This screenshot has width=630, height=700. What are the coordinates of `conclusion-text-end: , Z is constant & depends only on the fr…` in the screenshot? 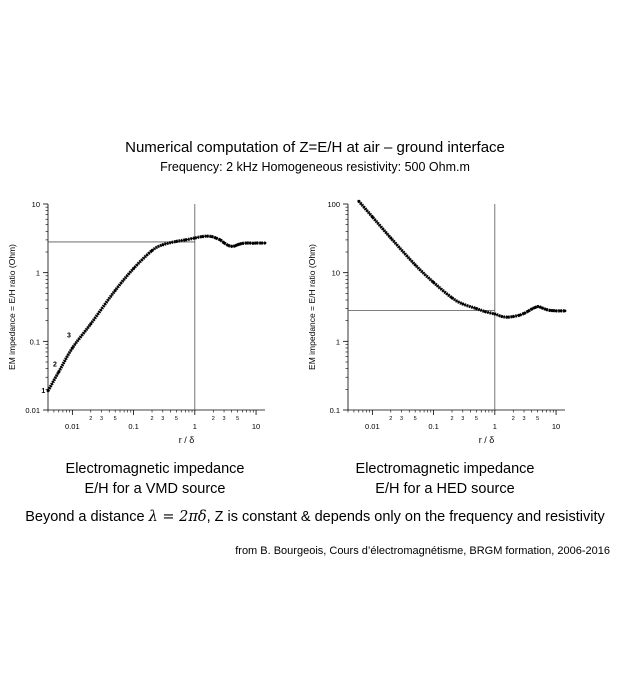 It's located at (405, 517).